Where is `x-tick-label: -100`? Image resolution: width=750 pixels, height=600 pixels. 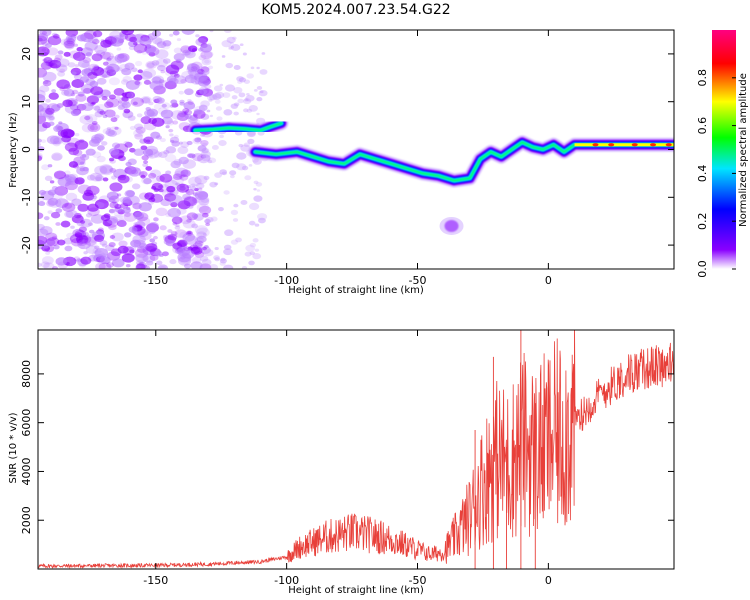
x-tick-label: -100 is located at coordinates (286, 280).